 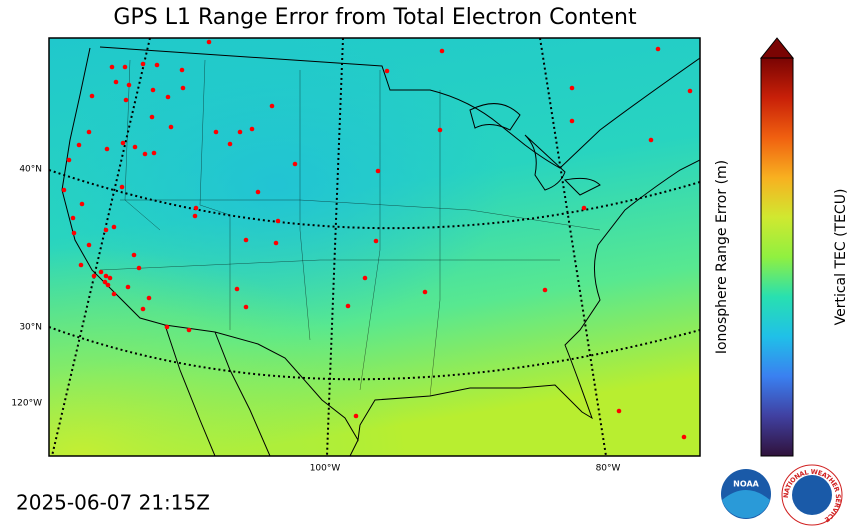 I want to click on lon-label: 100°W, so click(x=325, y=469).